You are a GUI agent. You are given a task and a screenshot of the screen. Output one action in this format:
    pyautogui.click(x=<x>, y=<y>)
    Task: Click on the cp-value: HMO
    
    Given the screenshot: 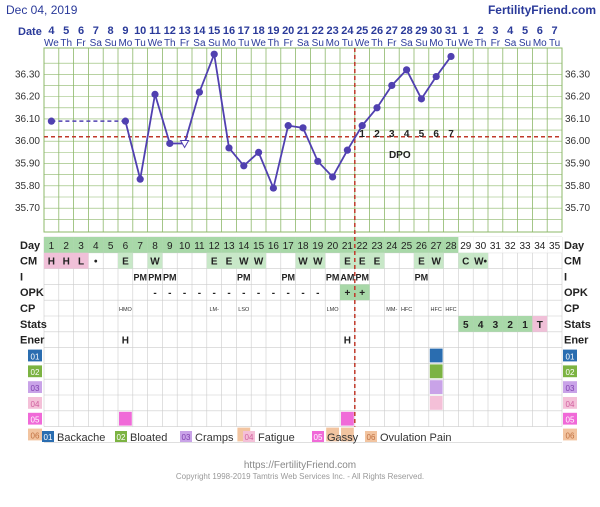 What is the action you would take?
    pyautogui.click(x=126, y=310)
    